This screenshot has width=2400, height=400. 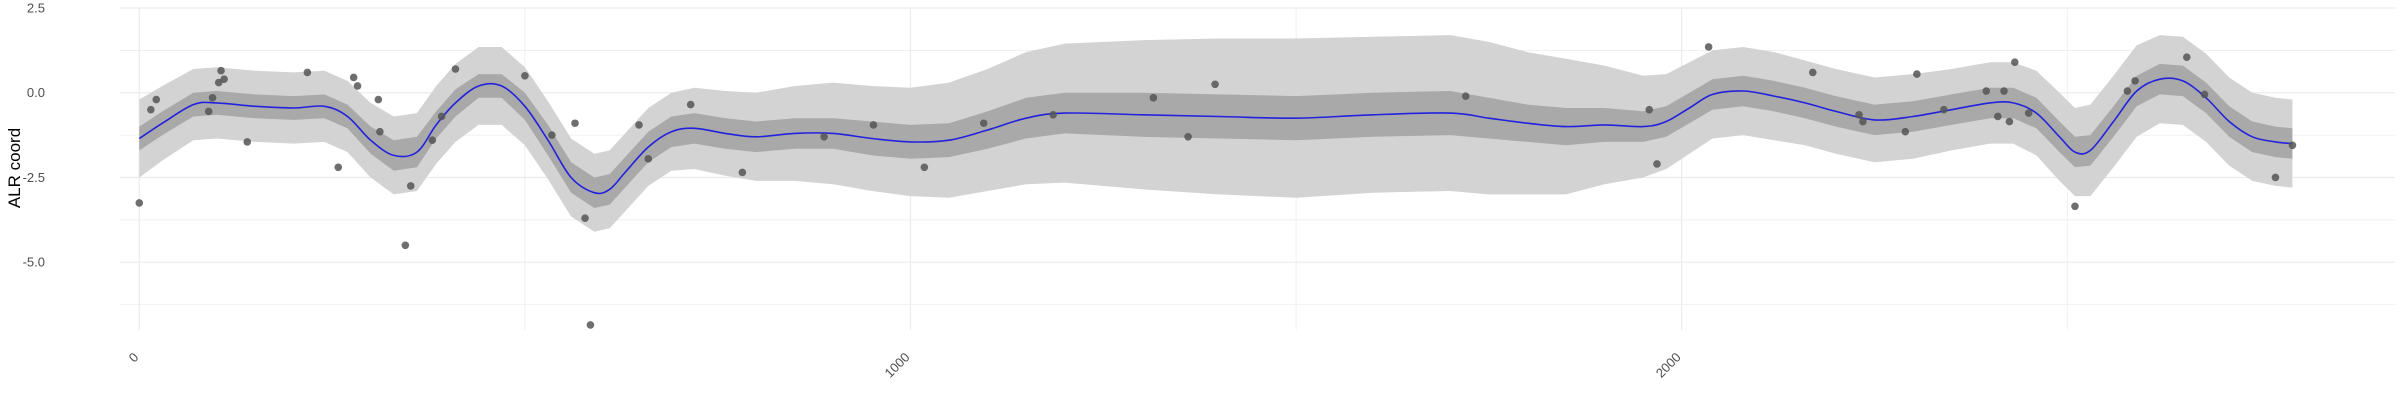 What do you see at coordinates (897, 365) in the screenshot?
I see `x-tick-label: 1000` at bounding box center [897, 365].